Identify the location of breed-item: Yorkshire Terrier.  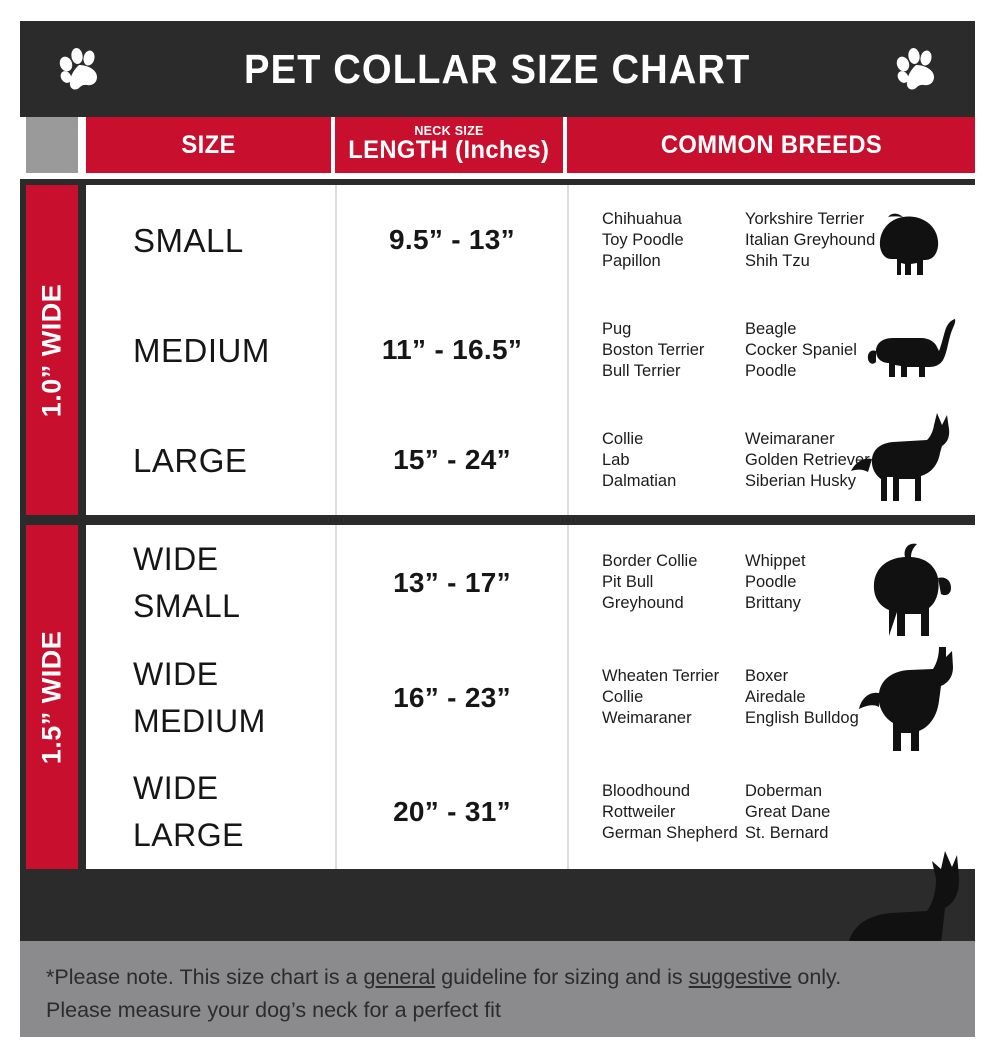
(805, 218).